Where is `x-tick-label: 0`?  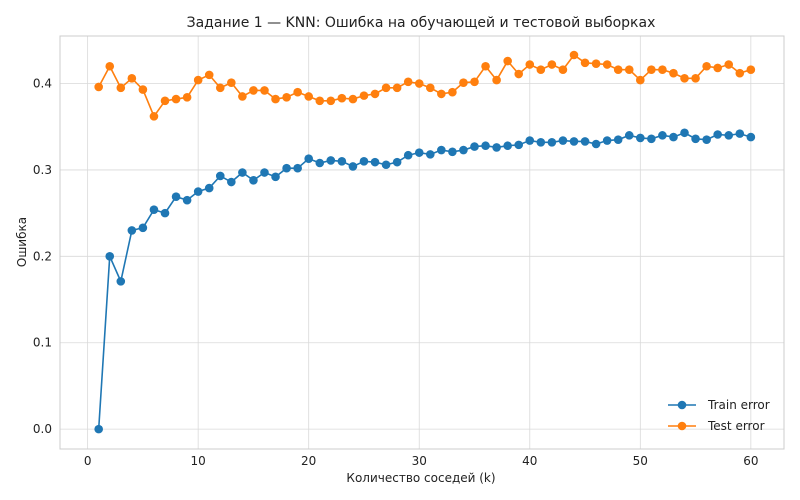 x-tick-label: 0 is located at coordinates (88, 461).